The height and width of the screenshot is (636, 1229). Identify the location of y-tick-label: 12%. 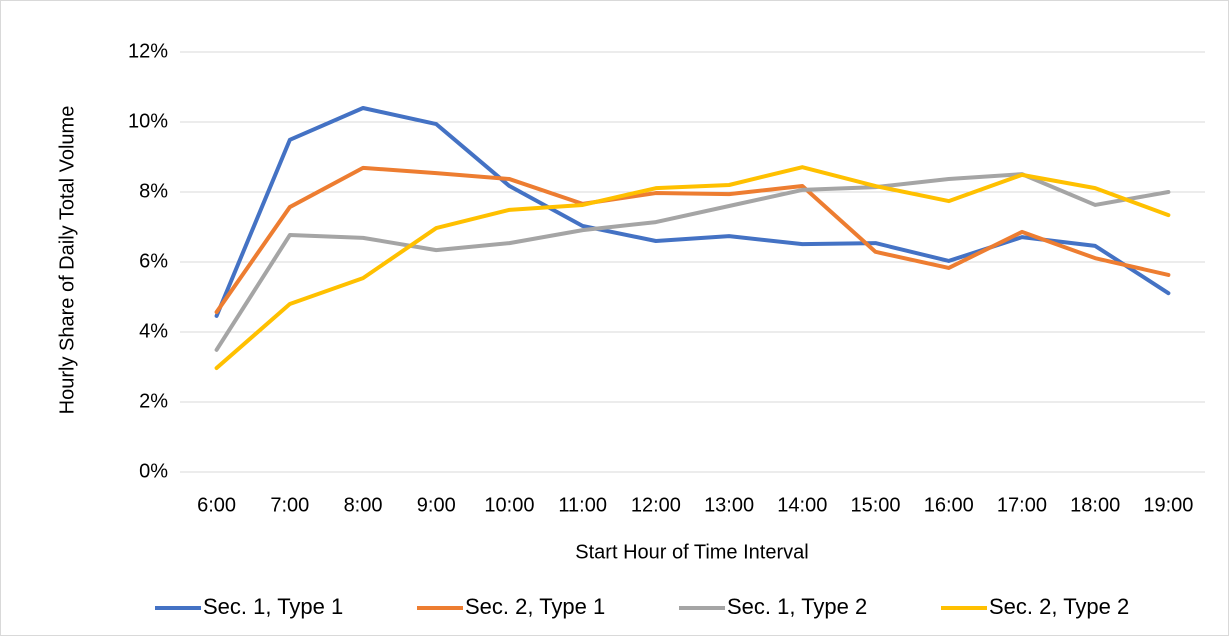
(148, 51).